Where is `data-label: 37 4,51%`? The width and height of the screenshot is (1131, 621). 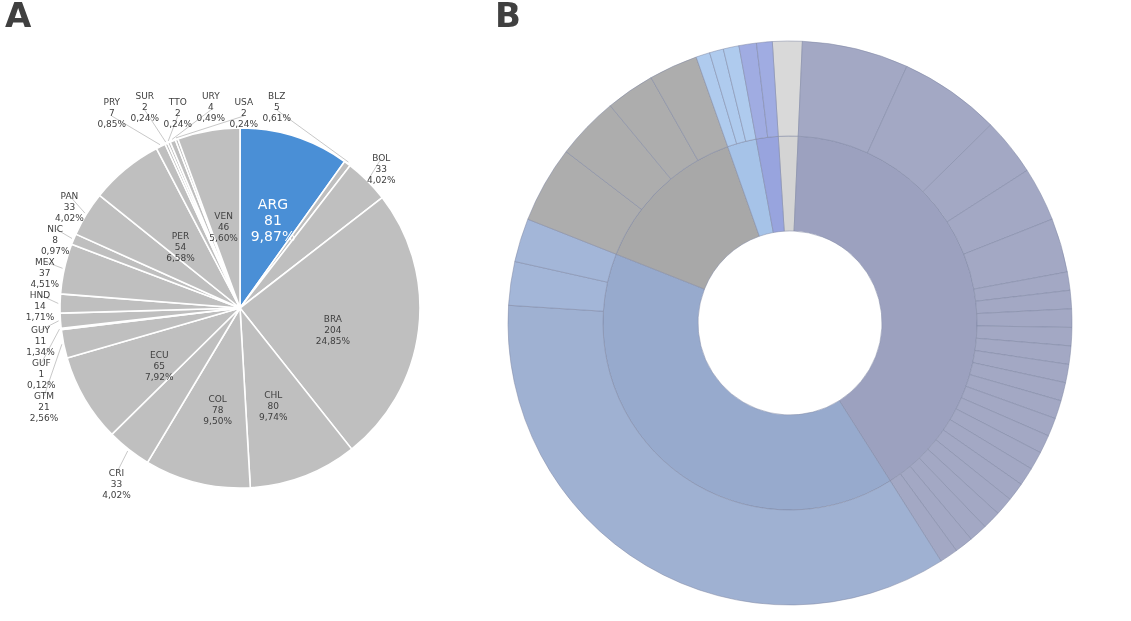 data-label: 37 4,51% is located at coordinates (45, 278).